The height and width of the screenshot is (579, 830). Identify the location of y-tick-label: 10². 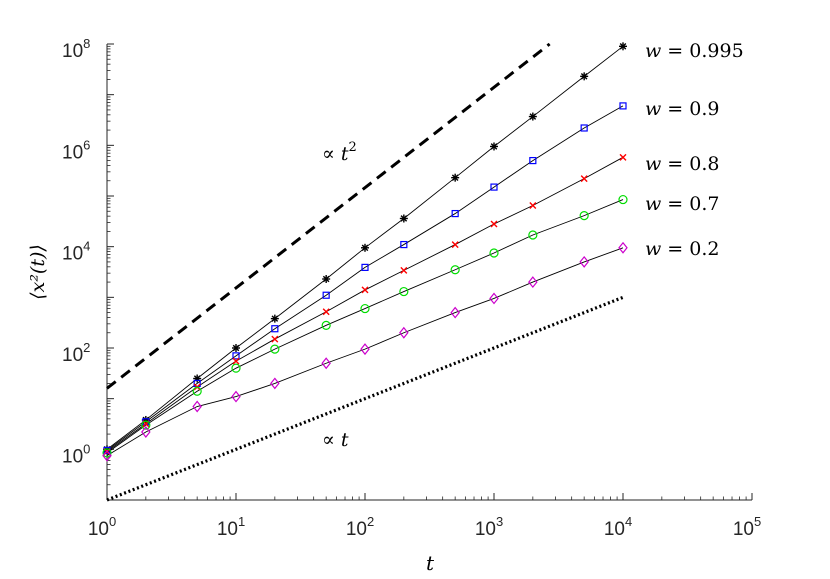
(76, 353).